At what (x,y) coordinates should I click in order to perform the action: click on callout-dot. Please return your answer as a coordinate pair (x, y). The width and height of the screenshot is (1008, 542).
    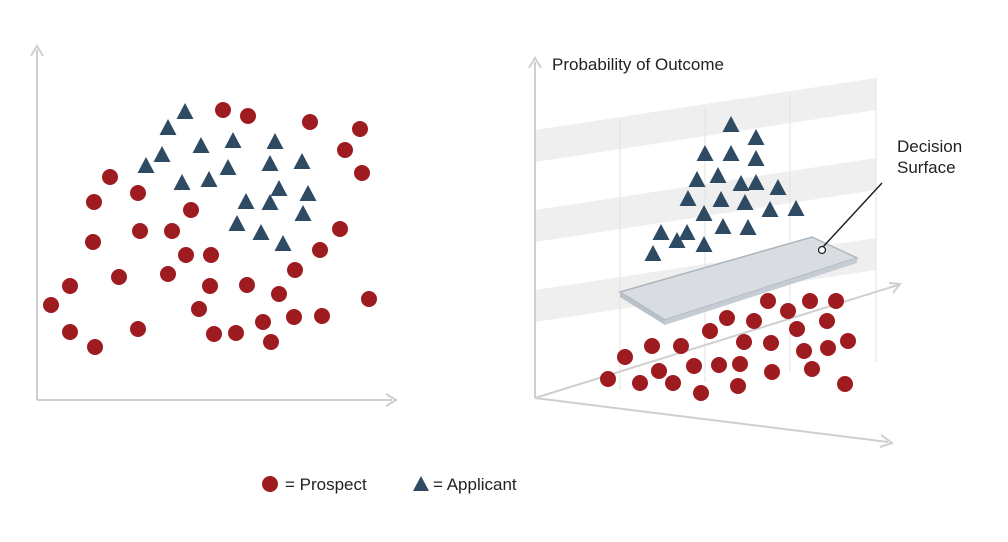
    Looking at the image, I should click on (822, 250).